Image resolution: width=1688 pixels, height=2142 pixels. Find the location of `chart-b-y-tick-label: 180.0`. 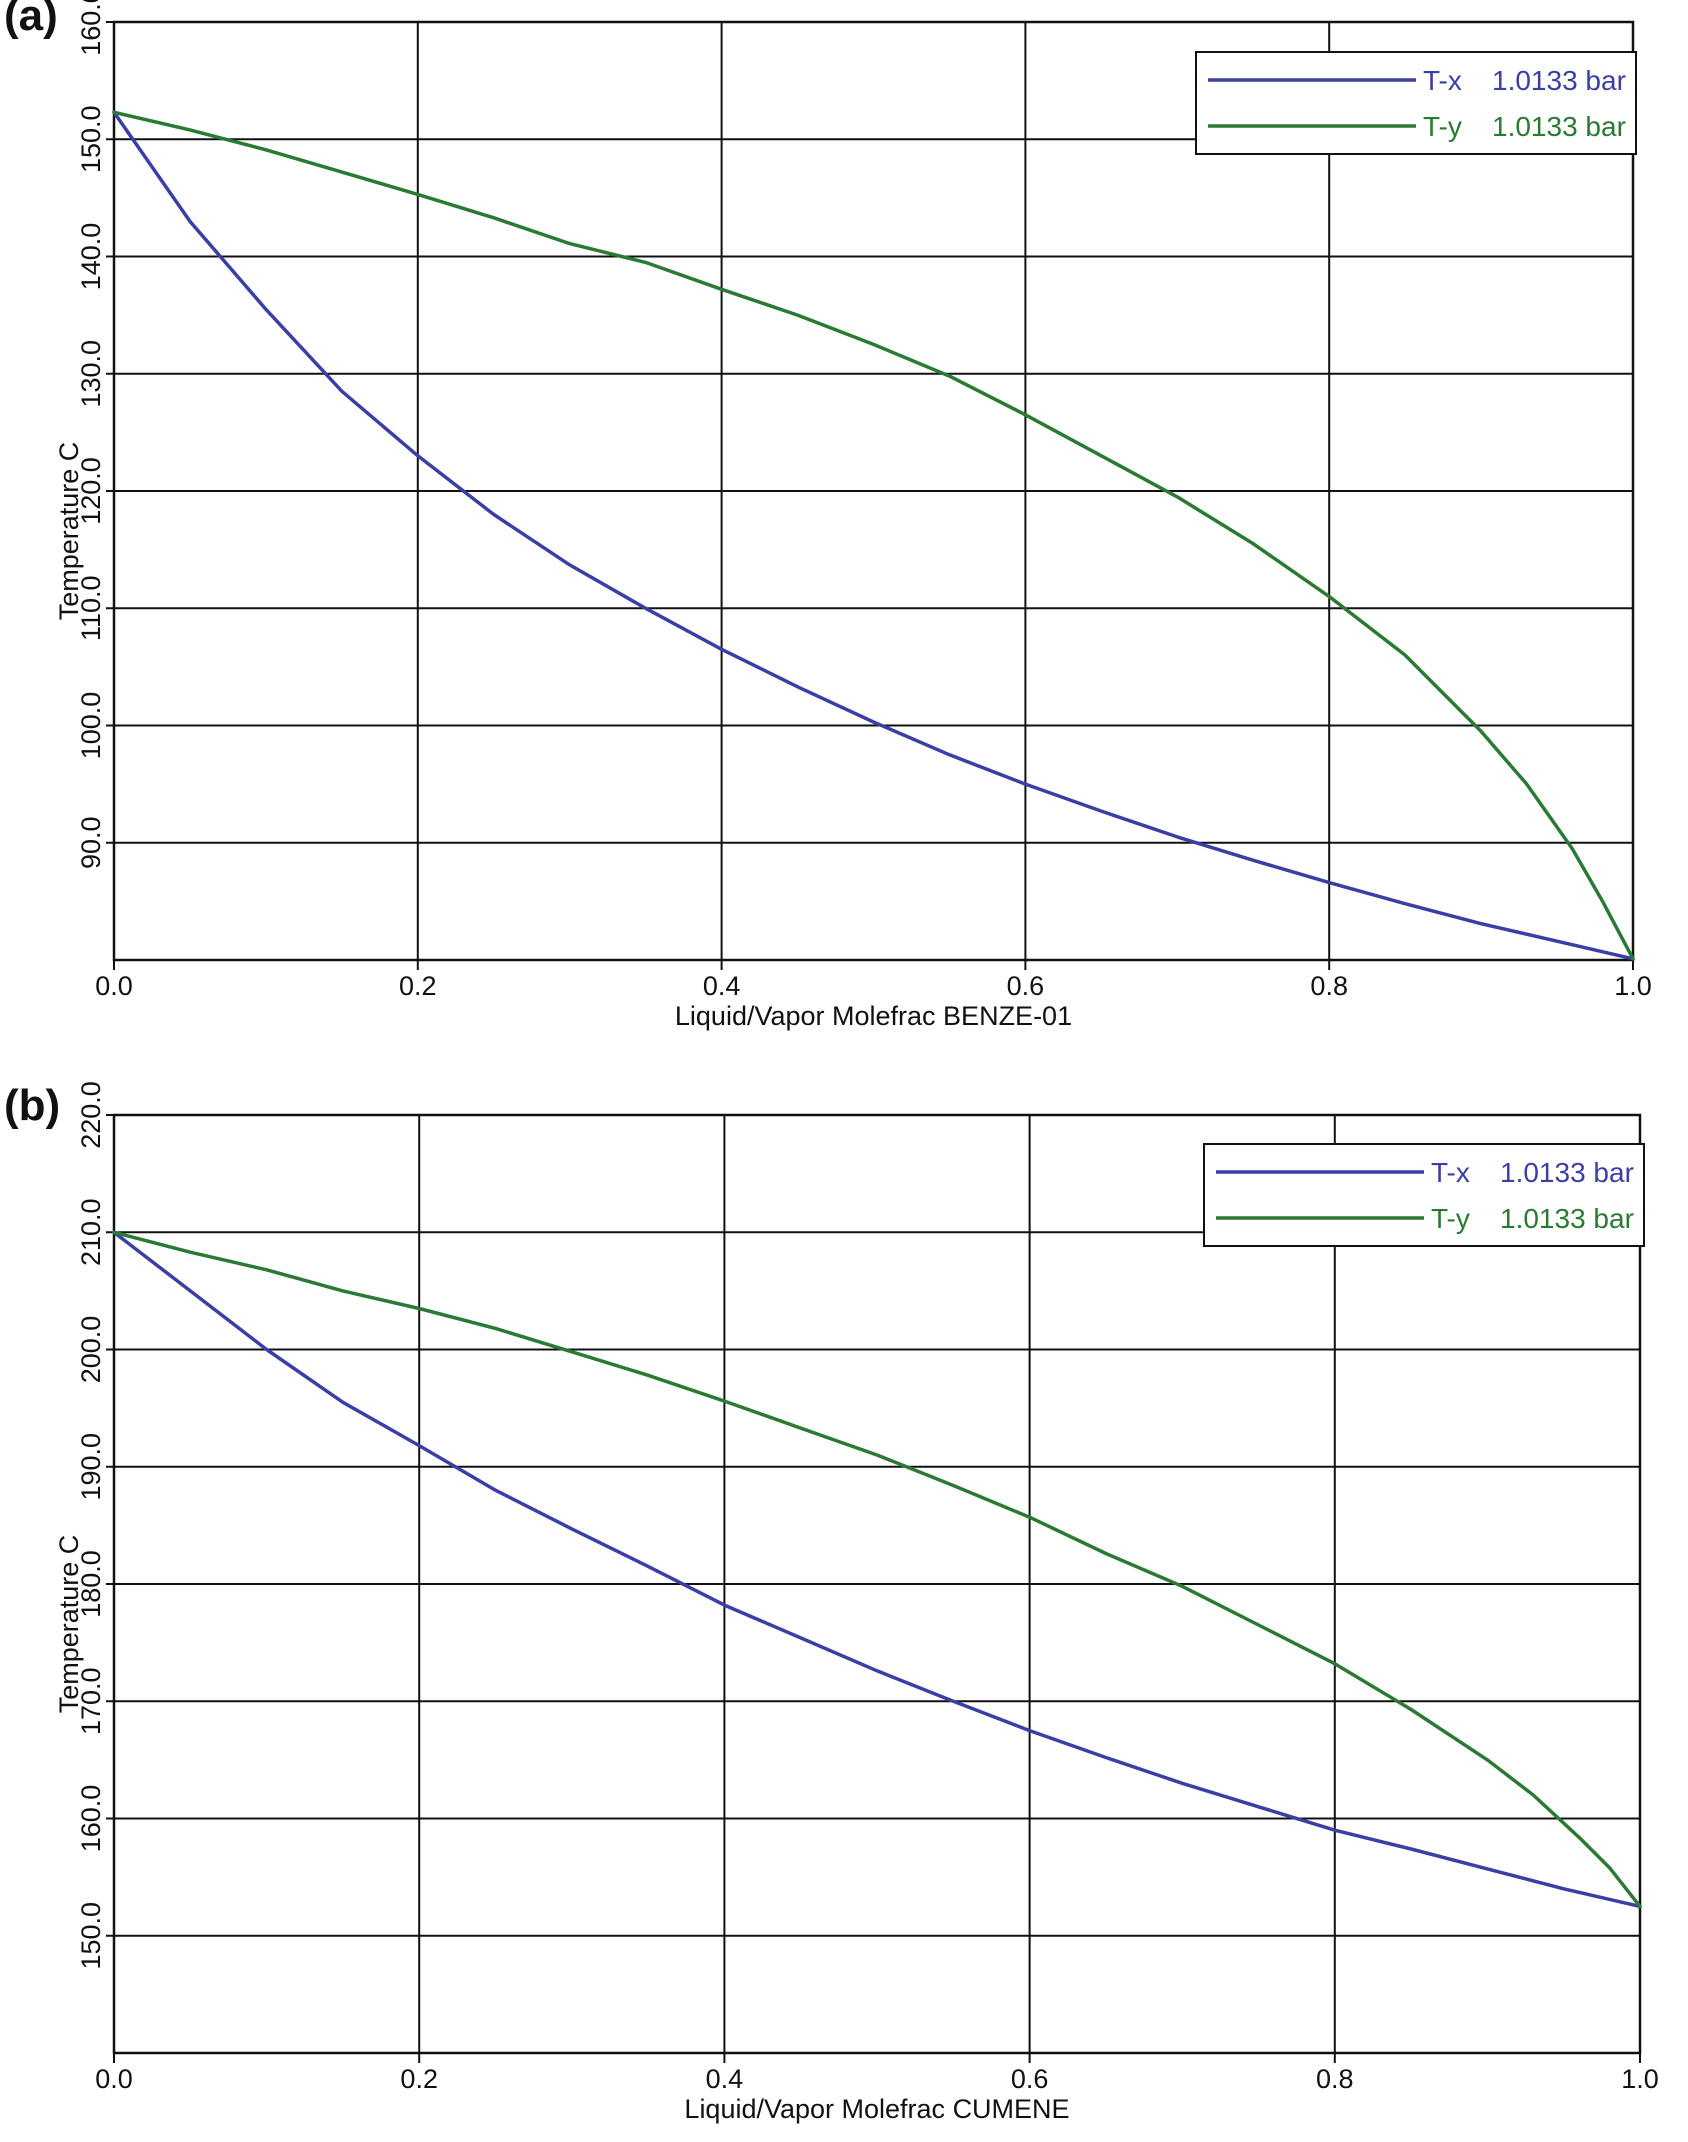

chart-b-y-tick-label: 180.0 is located at coordinates (91, 1584).